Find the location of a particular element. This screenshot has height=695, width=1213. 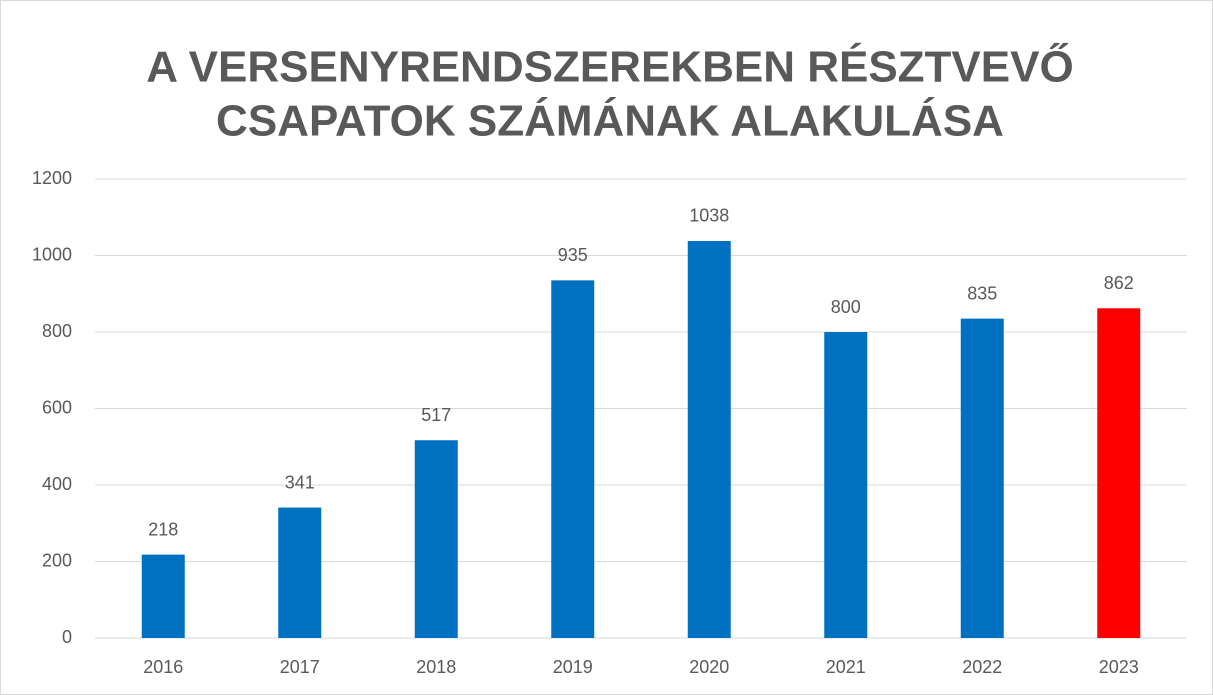

data-label: 341 is located at coordinates (300, 482).